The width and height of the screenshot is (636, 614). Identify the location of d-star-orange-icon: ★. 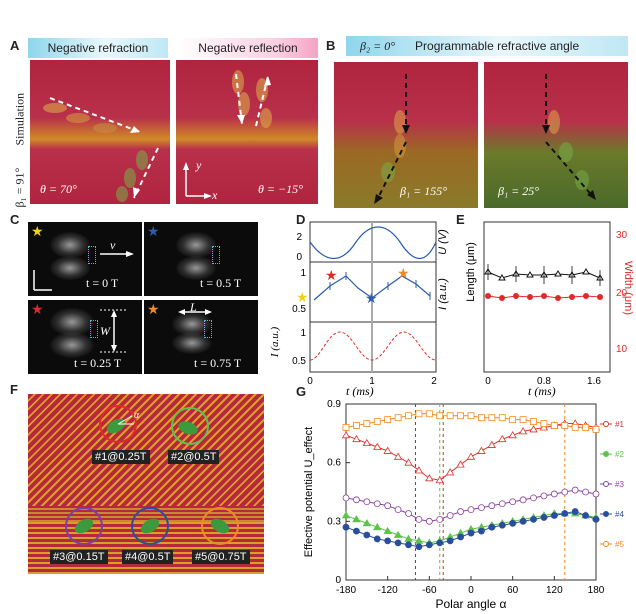
(403, 273).